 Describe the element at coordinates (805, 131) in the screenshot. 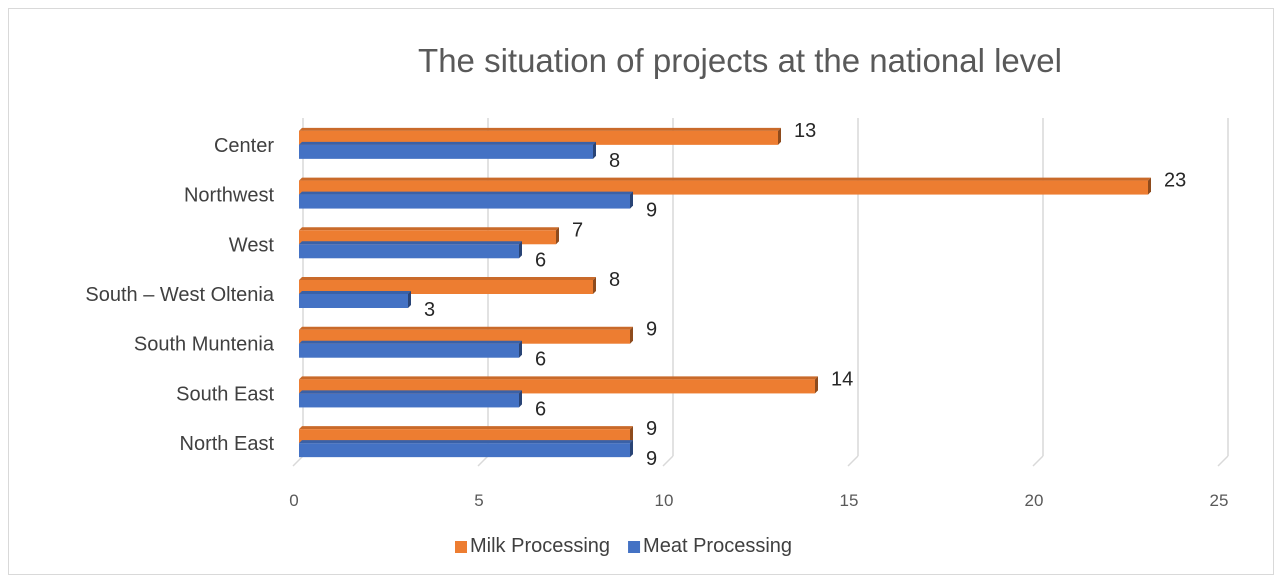

I see `data-label: 13` at that location.